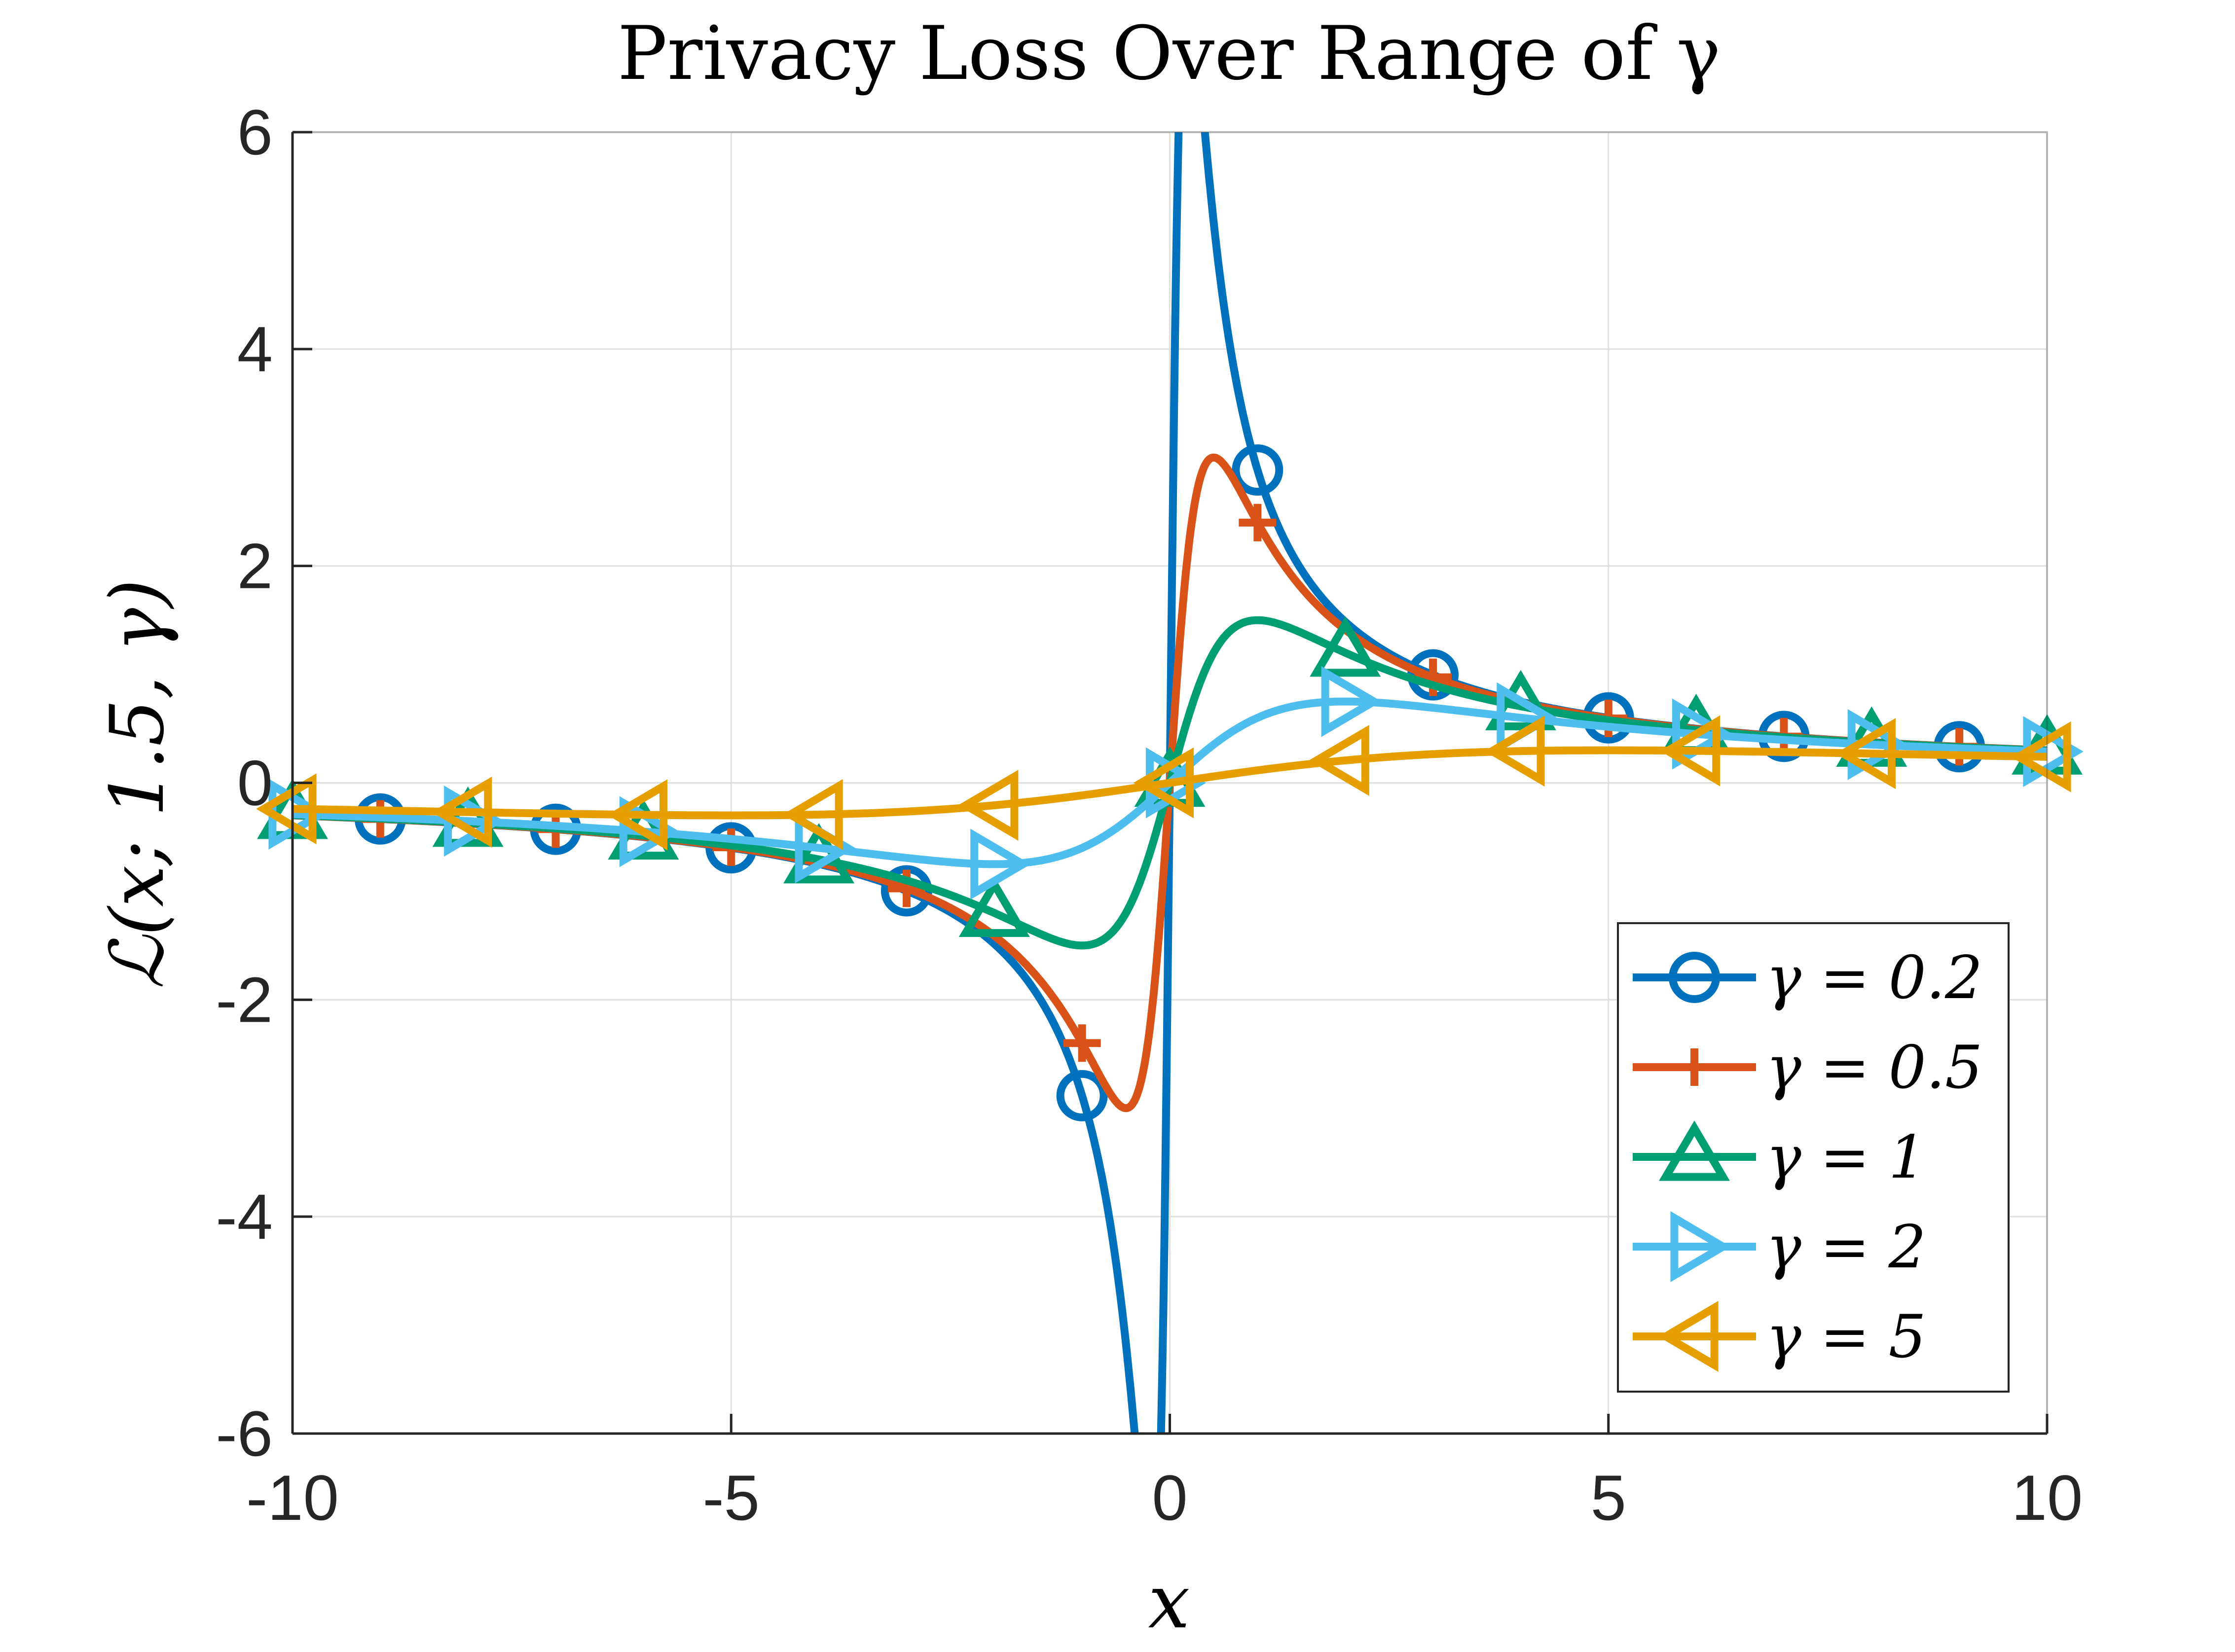  I want to click on y-tick-label: -2, so click(244, 1000).